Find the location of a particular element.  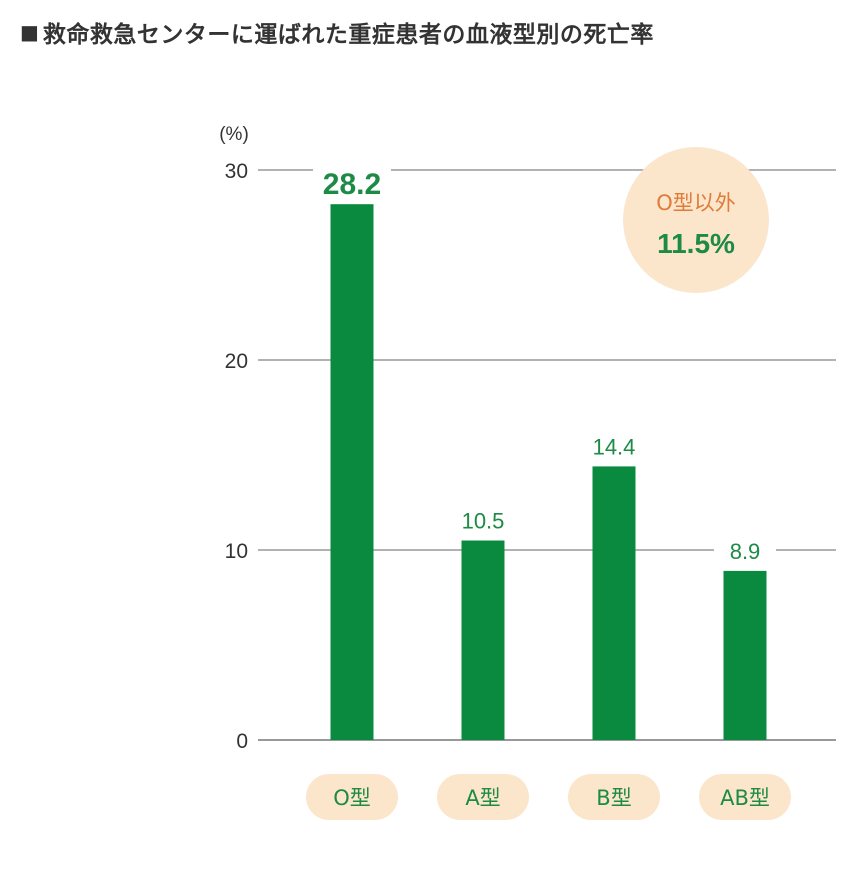

value-label-2: 10.5 is located at coordinates (483, 521).